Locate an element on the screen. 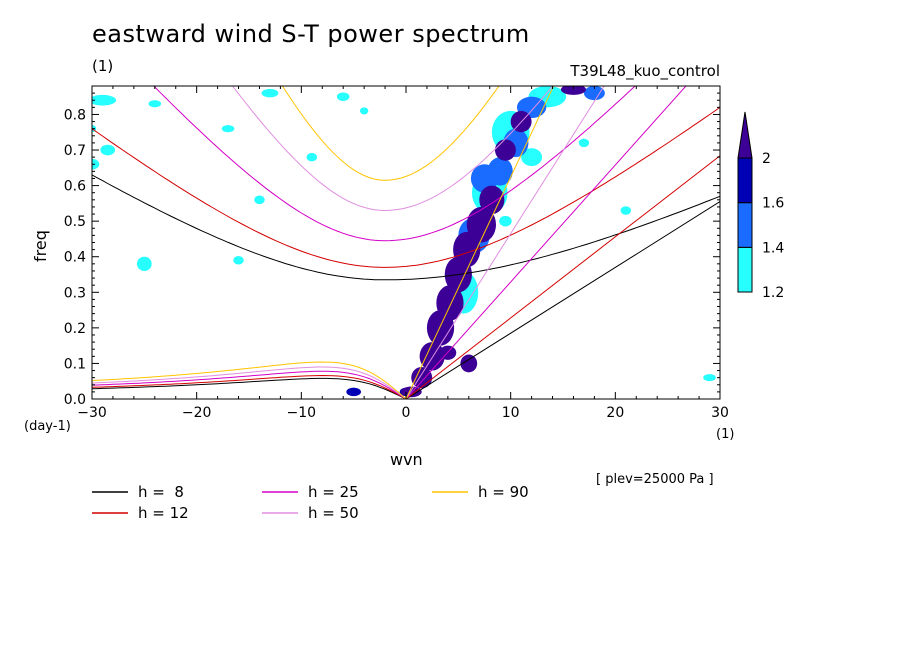  y-tick-label: 0.6 is located at coordinates (75, 187).